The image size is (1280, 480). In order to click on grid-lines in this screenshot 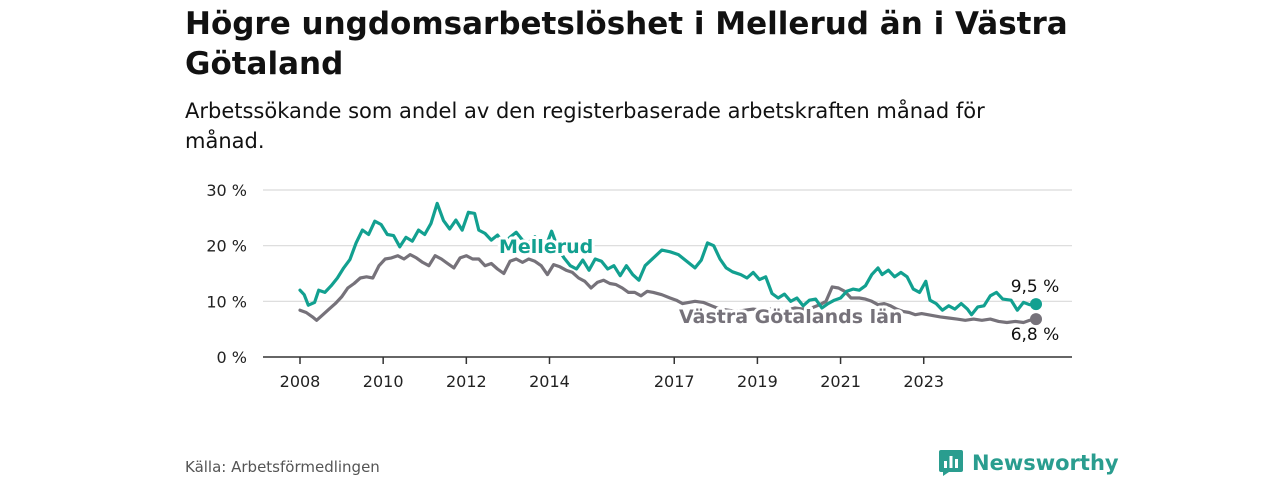, I will do `click(667, 245)`.